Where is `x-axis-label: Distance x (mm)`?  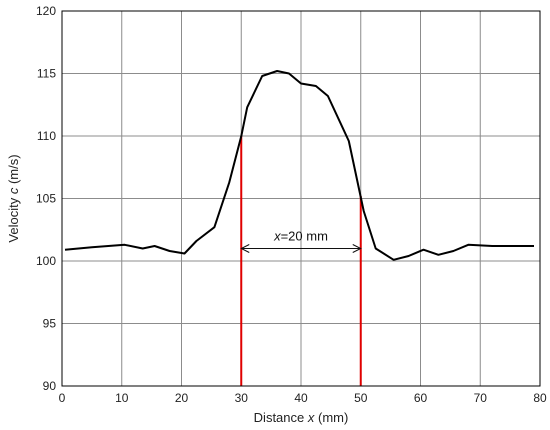 x-axis-label: Distance x (mm) is located at coordinates (301, 417).